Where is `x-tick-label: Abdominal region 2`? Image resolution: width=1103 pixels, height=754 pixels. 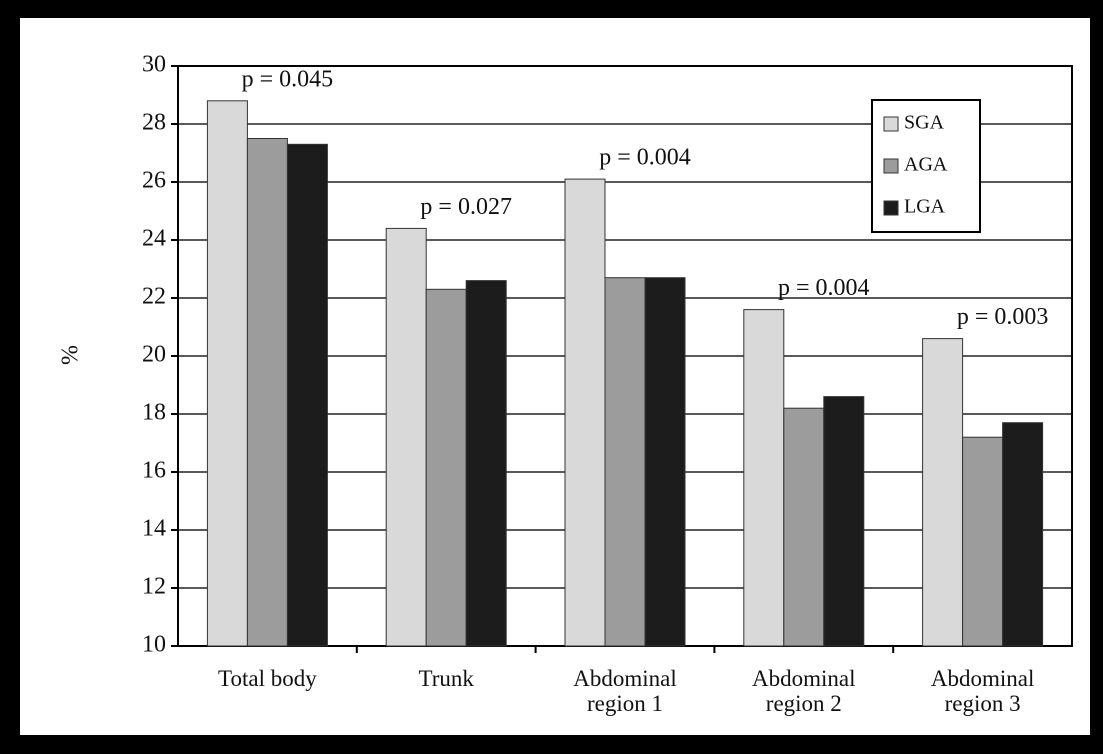
x-tick-label: Abdominal region 2 is located at coordinates (804, 691).